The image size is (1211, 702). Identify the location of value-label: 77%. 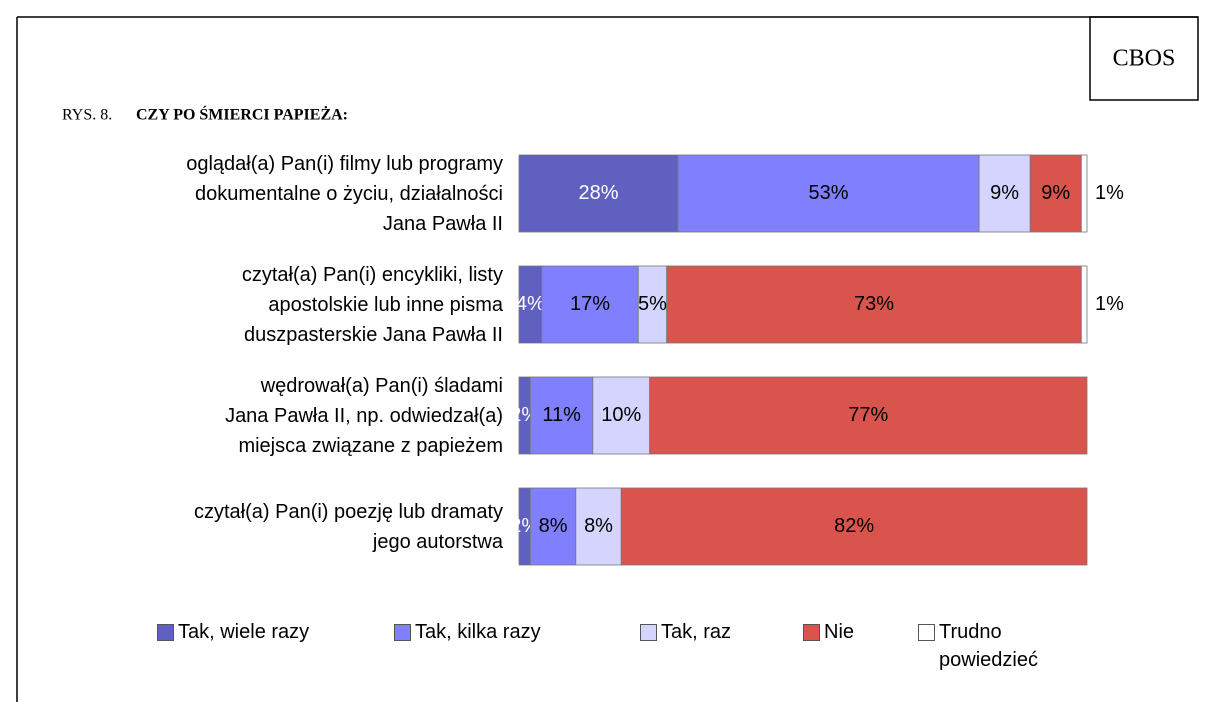
(868, 415).